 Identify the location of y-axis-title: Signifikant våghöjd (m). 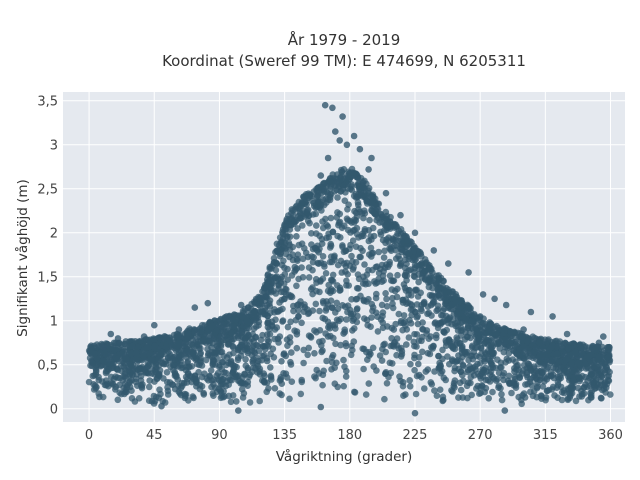
(22, 258).